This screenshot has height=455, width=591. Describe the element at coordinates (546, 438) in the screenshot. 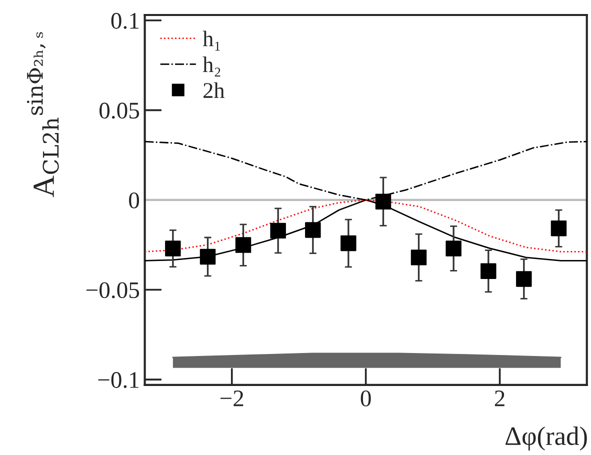

I see `x-axis-title: Δφ(rad)` at that location.